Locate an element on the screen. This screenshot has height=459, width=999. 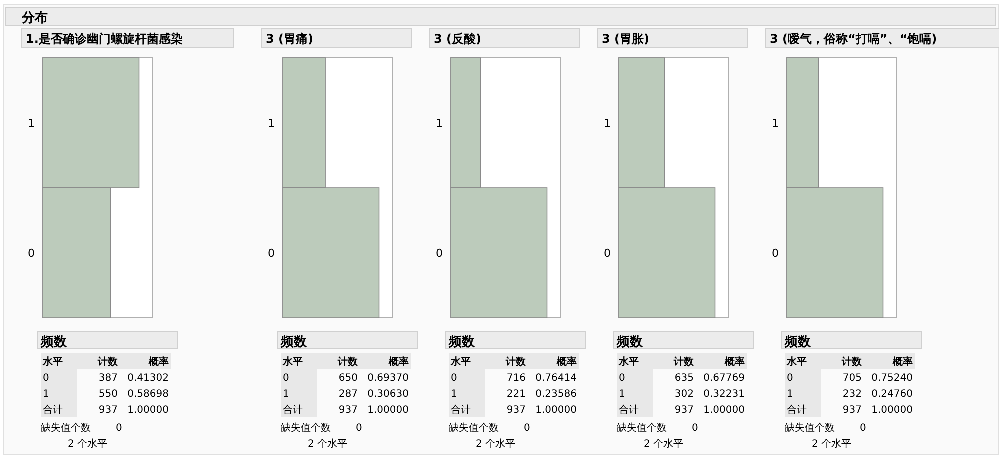
text: 0.69370 is located at coordinates (388, 378).